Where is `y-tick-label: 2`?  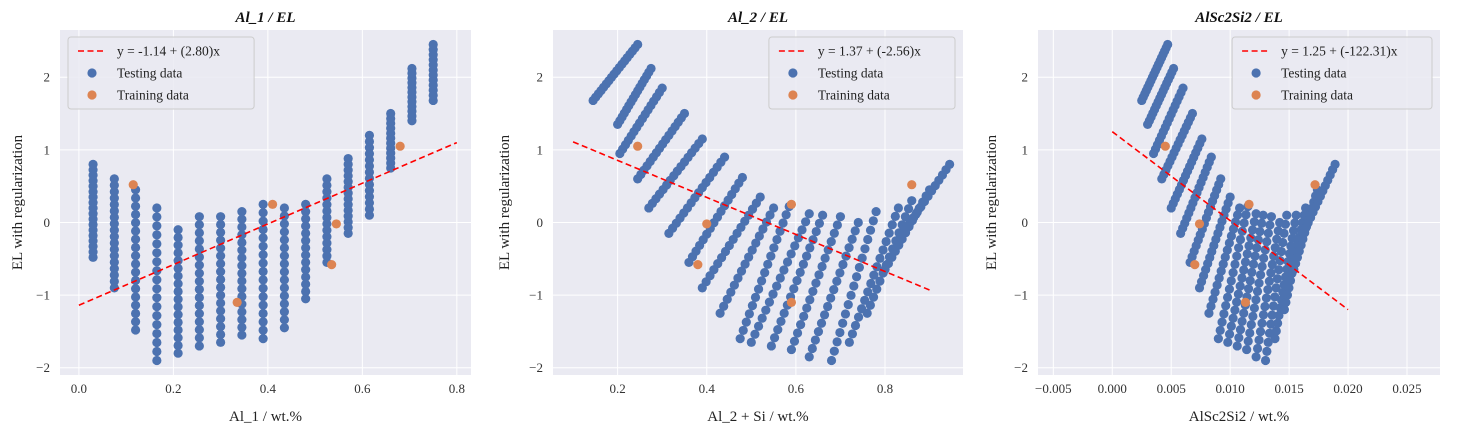
y-tick-label: 2 is located at coordinates (47, 77).